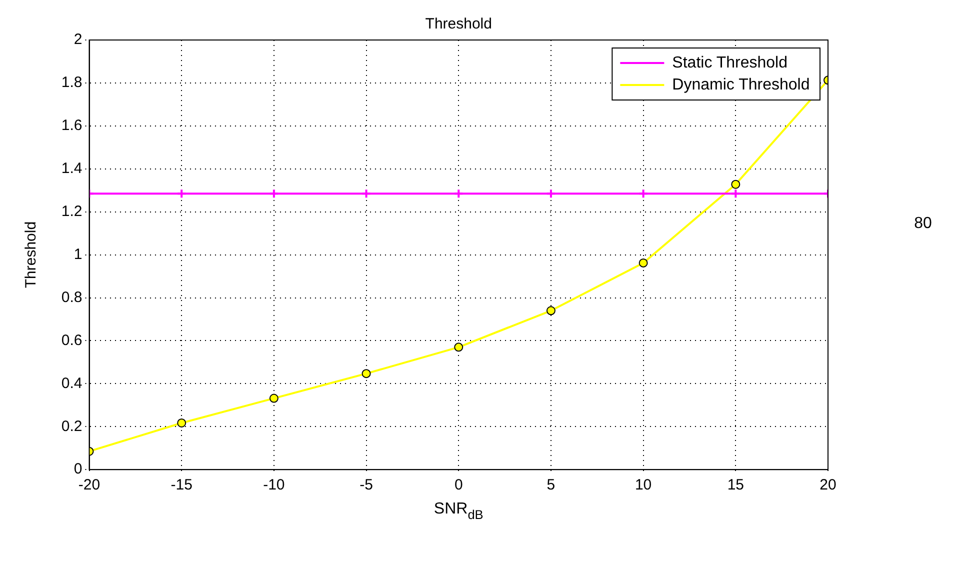 This screenshot has height=564, width=964. Describe the element at coordinates (643, 485) in the screenshot. I see `x-tick-label: 10` at that location.